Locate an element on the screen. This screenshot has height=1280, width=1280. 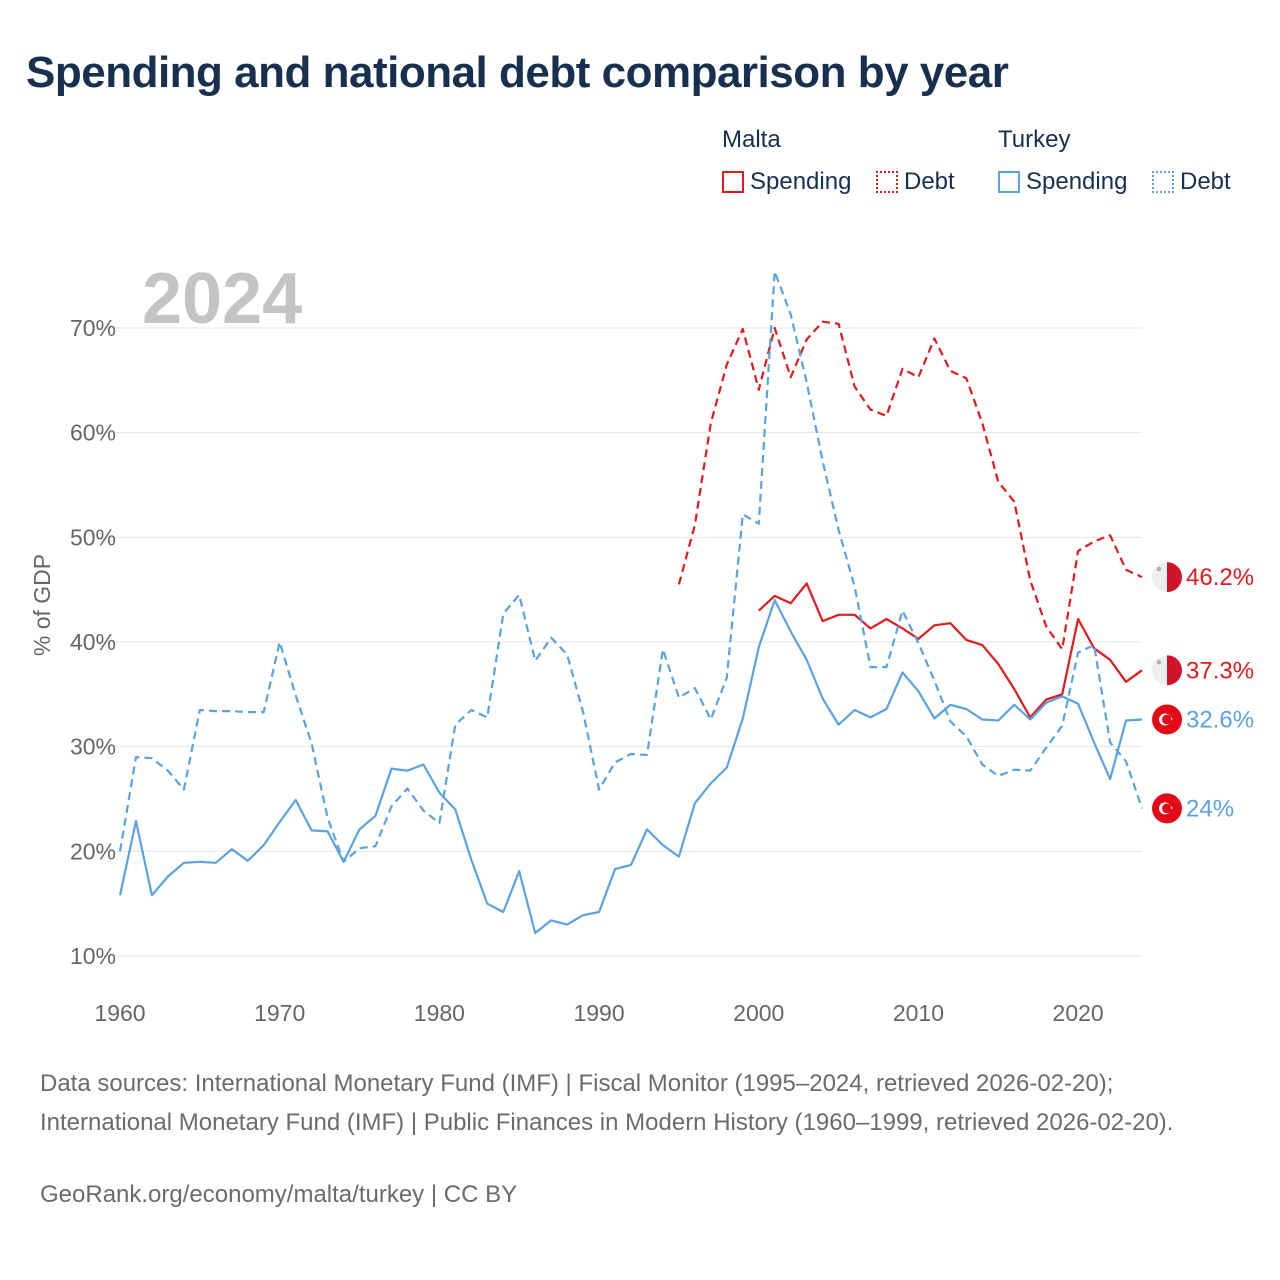
series-line-malta-debt is located at coordinates (910, 485).